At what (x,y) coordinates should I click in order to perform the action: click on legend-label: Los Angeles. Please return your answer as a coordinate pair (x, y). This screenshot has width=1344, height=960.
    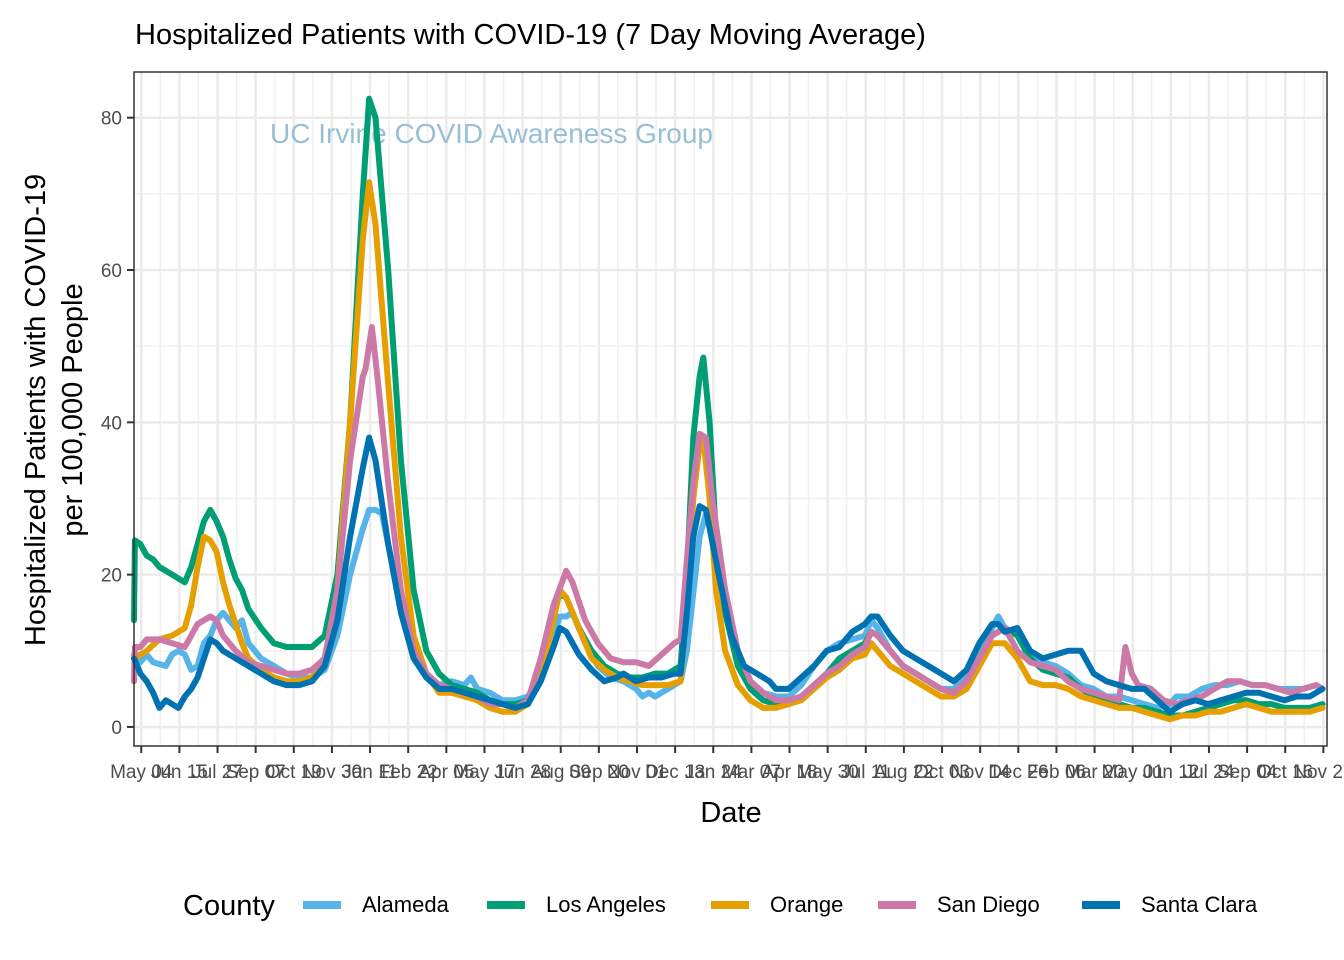
    Looking at the image, I should click on (606, 904).